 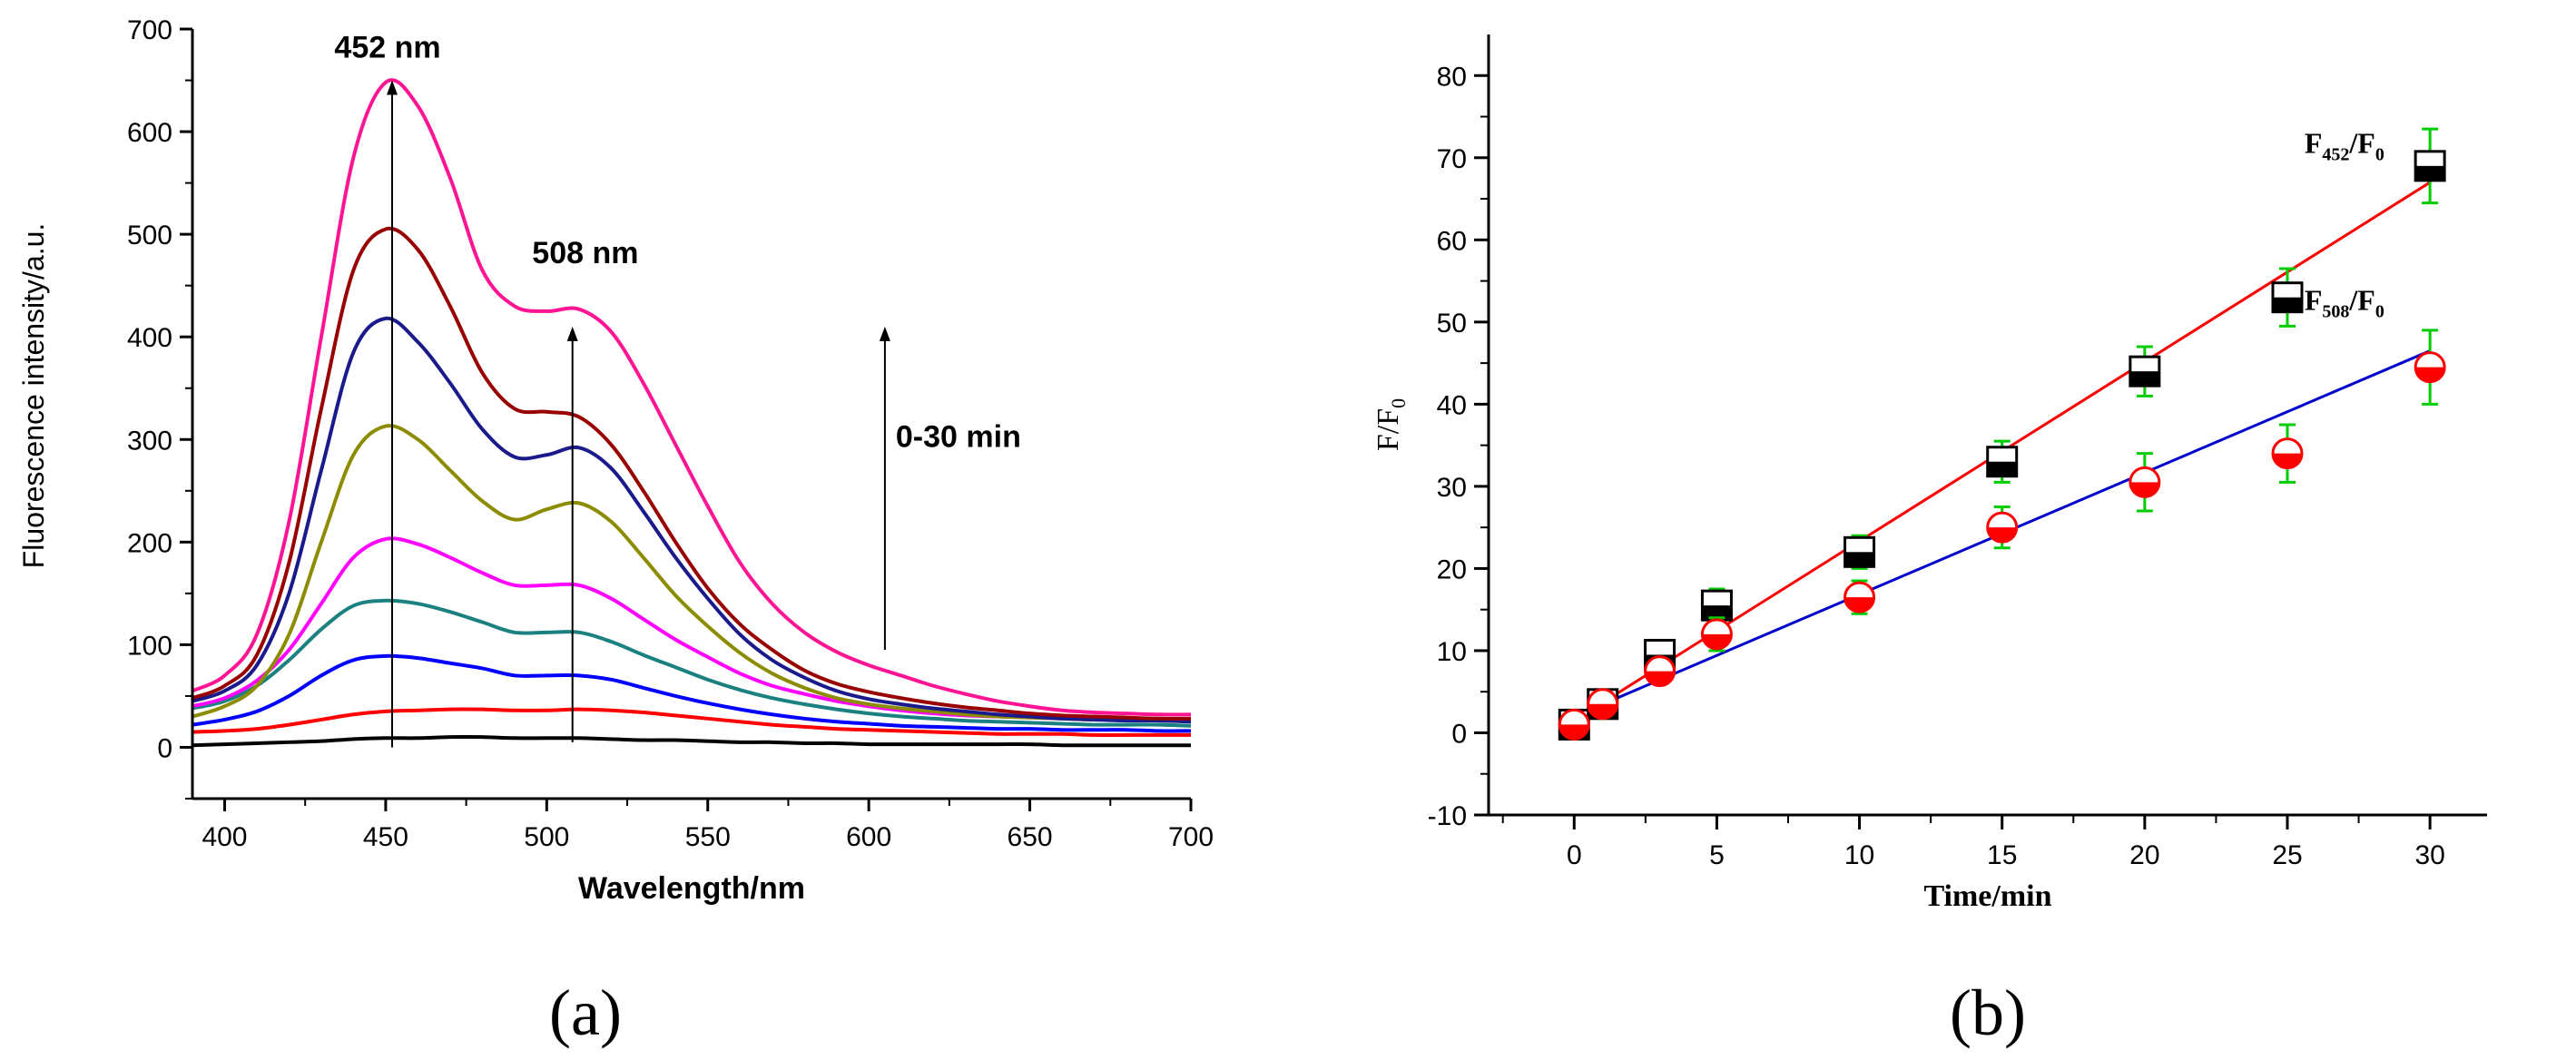 What do you see at coordinates (385, 837) in the screenshot?
I see `panel-a-x-tick-label: 450` at bounding box center [385, 837].